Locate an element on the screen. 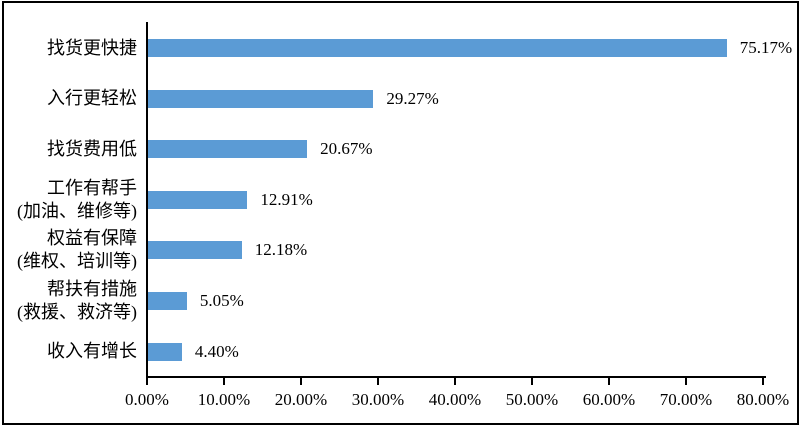 Image resolution: width=801 pixels, height=427 pixels. category-label: 收入有增长 is located at coordinates (92, 351).